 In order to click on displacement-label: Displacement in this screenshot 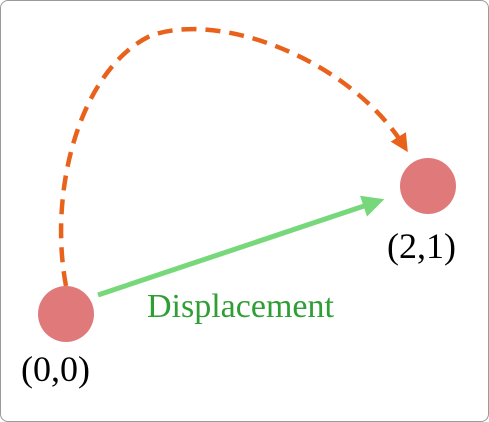, I will do `click(240, 306)`.